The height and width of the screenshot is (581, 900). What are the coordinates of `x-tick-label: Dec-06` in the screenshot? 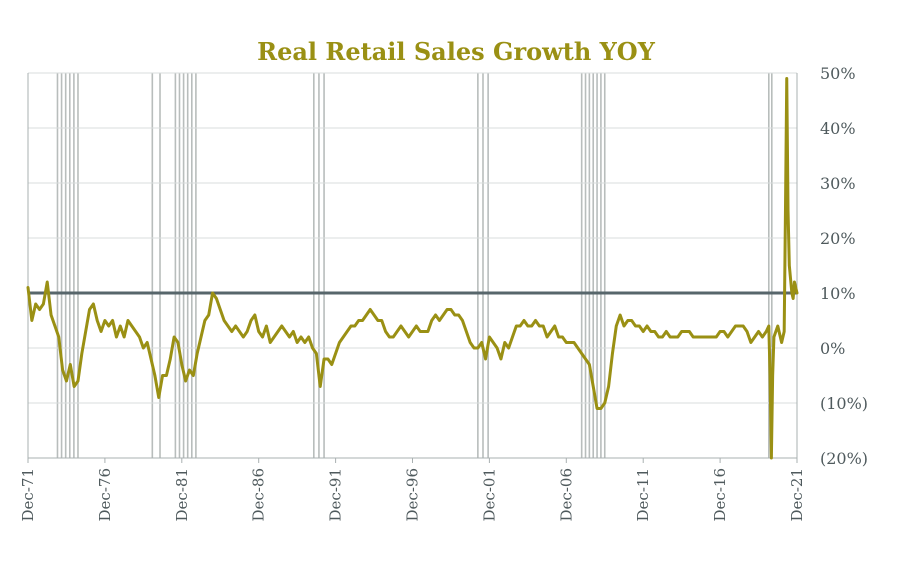 It's located at (566, 494).